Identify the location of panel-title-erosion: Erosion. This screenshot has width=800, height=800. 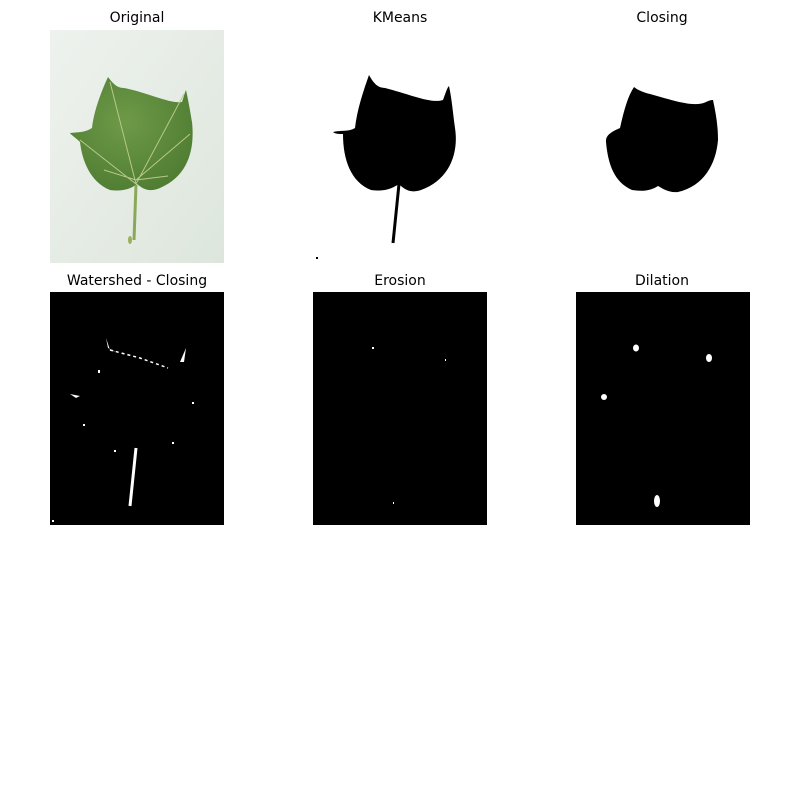
(400, 281).